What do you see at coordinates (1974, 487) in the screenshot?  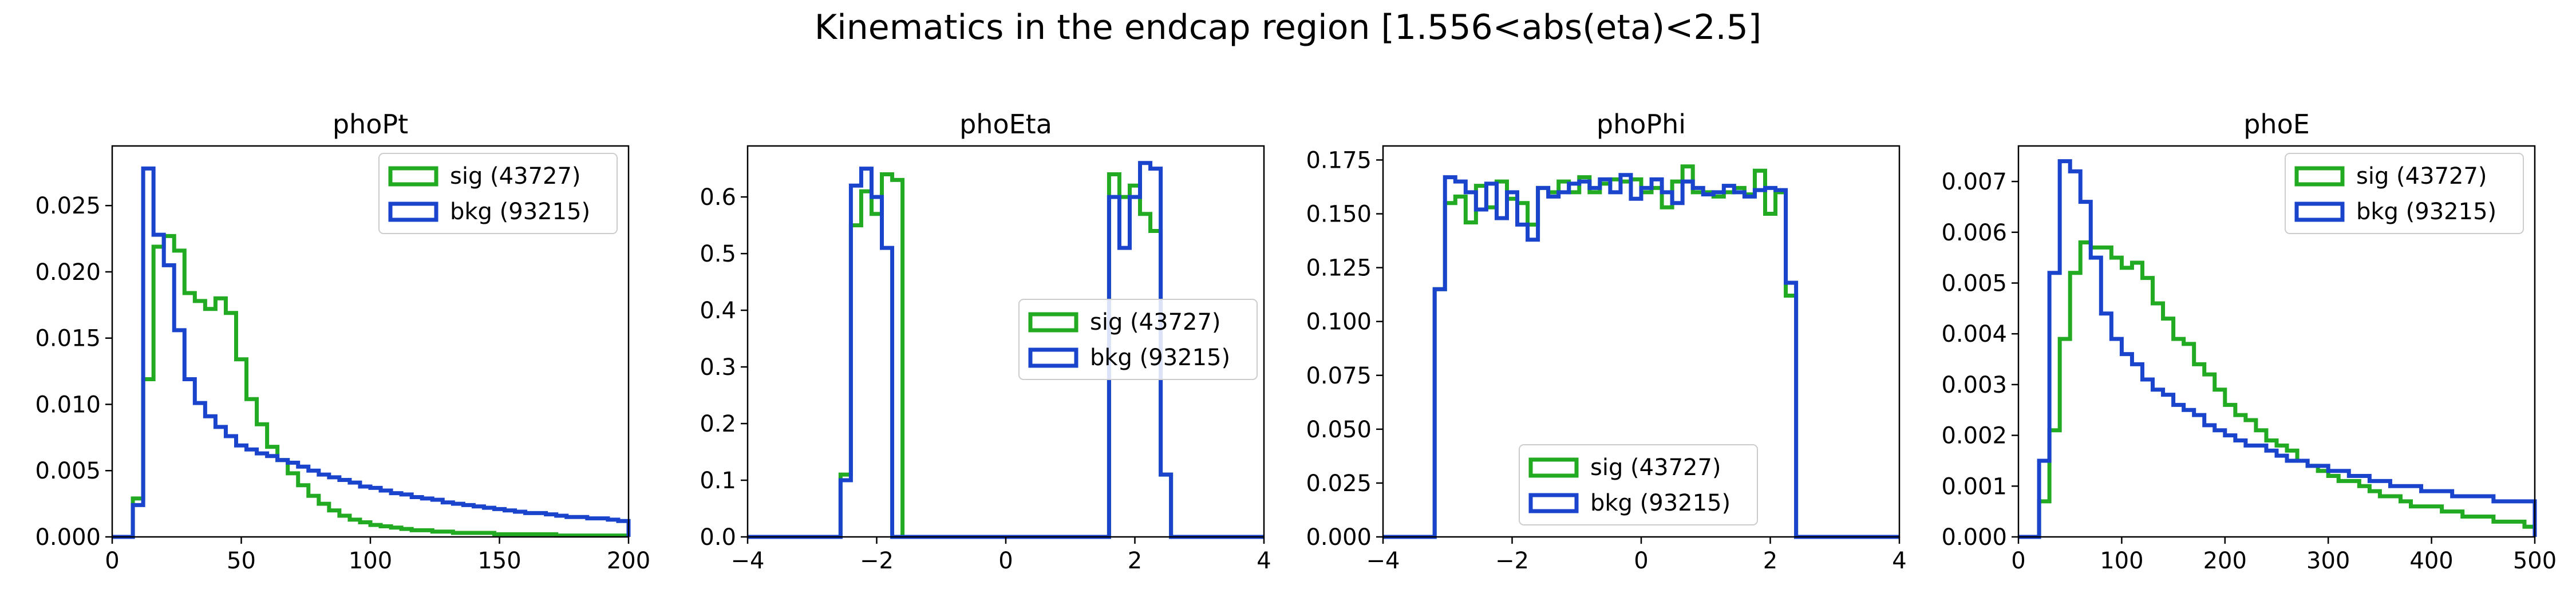 I see `y-tick-label: 0.001` at bounding box center [1974, 487].